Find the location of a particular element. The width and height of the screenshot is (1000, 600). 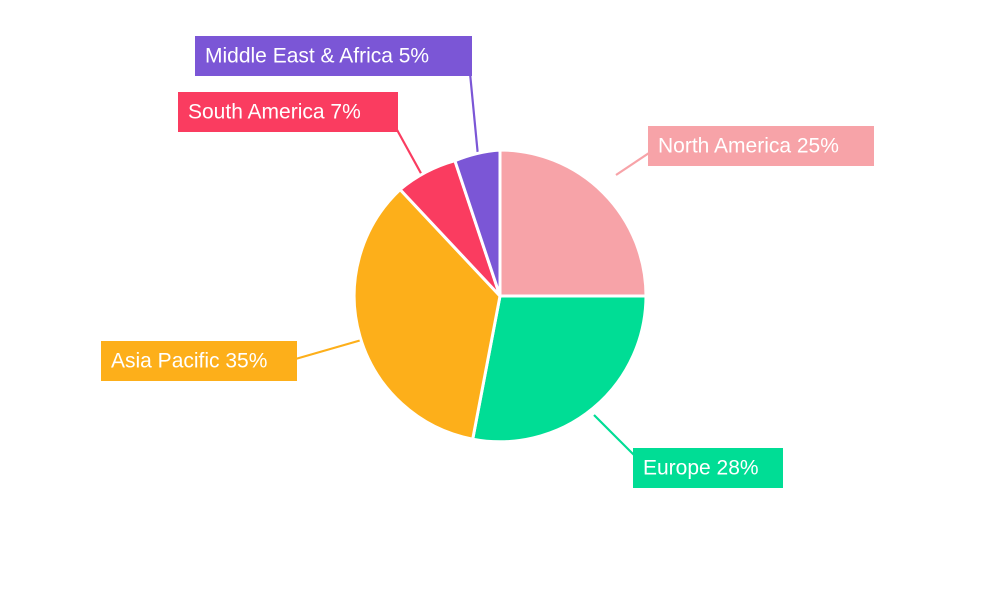

label-box-south-america is located at coordinates (288, 112).